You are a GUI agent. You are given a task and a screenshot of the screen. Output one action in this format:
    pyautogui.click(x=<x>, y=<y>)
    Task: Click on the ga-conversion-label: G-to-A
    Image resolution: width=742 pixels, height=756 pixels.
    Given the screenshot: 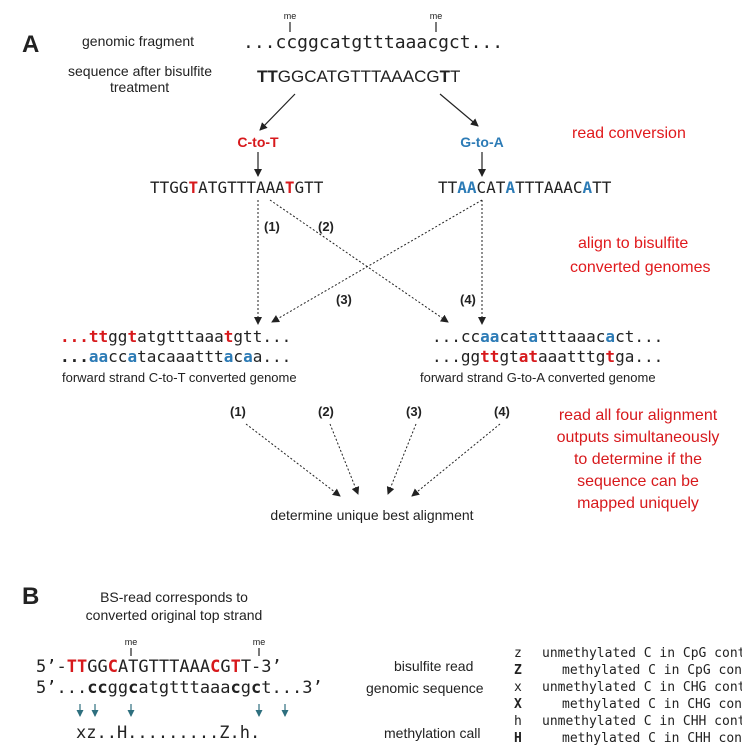 What is the action you would take?
    pyautogui.click(x=482, y=142)
    